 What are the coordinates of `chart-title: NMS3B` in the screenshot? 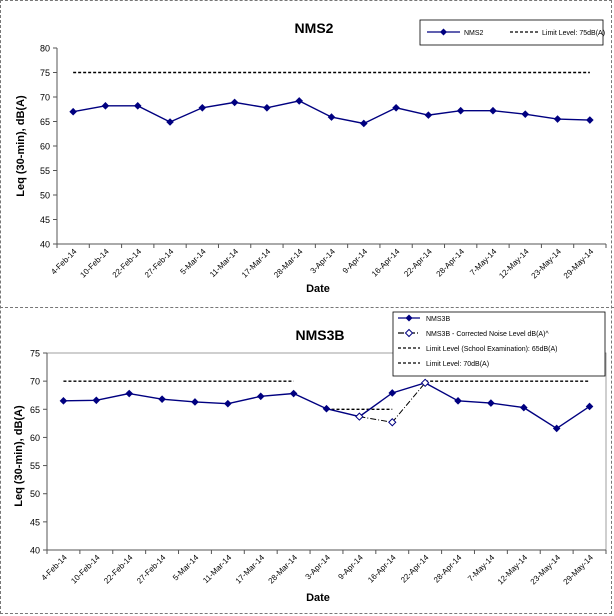 It's located at (319, 335).